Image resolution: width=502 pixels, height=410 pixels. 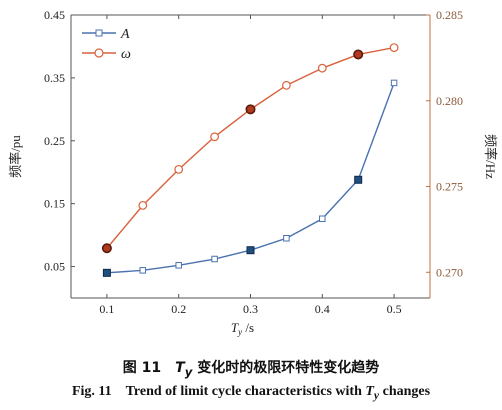 What do you see at coordinates (376, 395) in the screenshot?
I see `caption-en-subscript: y` at bounding box center [376, 395].